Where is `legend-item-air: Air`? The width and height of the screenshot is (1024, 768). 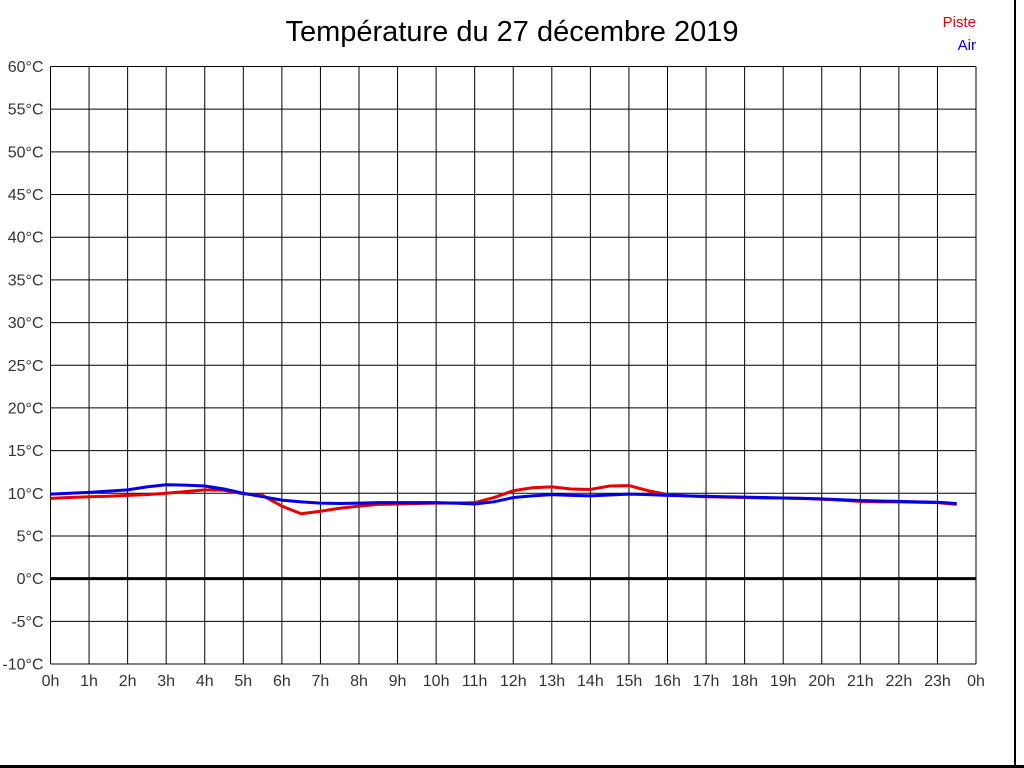
legend-item-air: Air is located at coordinates (966, 45).